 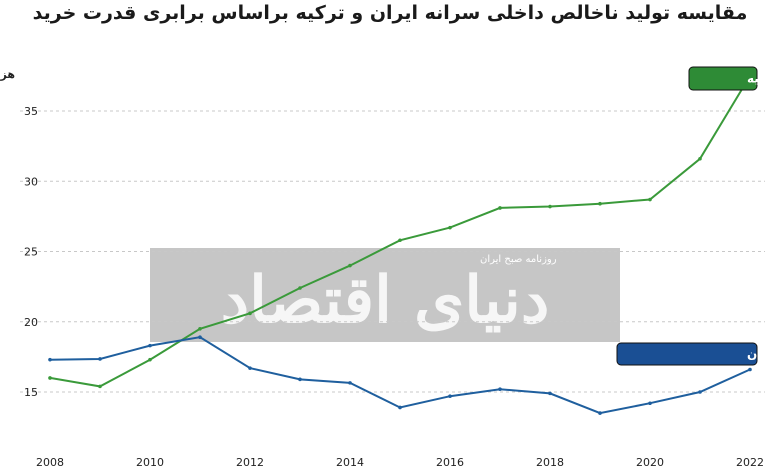 What do you see at coordinates (31, 392) in the screenshot?
I see `y-tick-label: 15` at bounding box center [31, 392].